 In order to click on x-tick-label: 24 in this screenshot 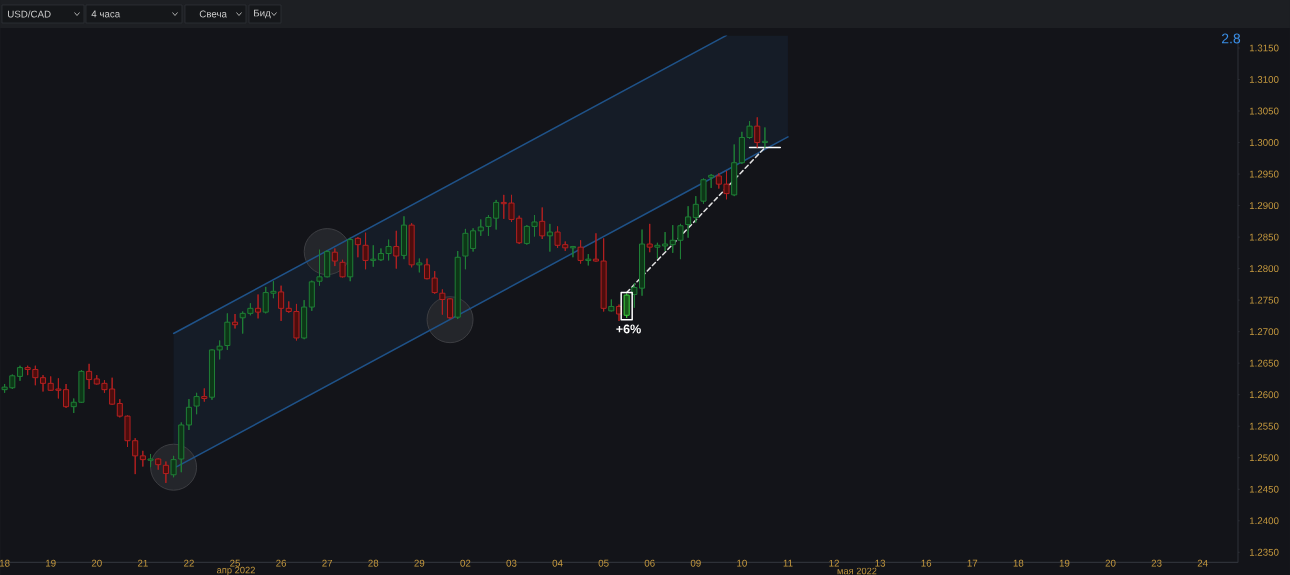, I will do `click(1202, 563)`.